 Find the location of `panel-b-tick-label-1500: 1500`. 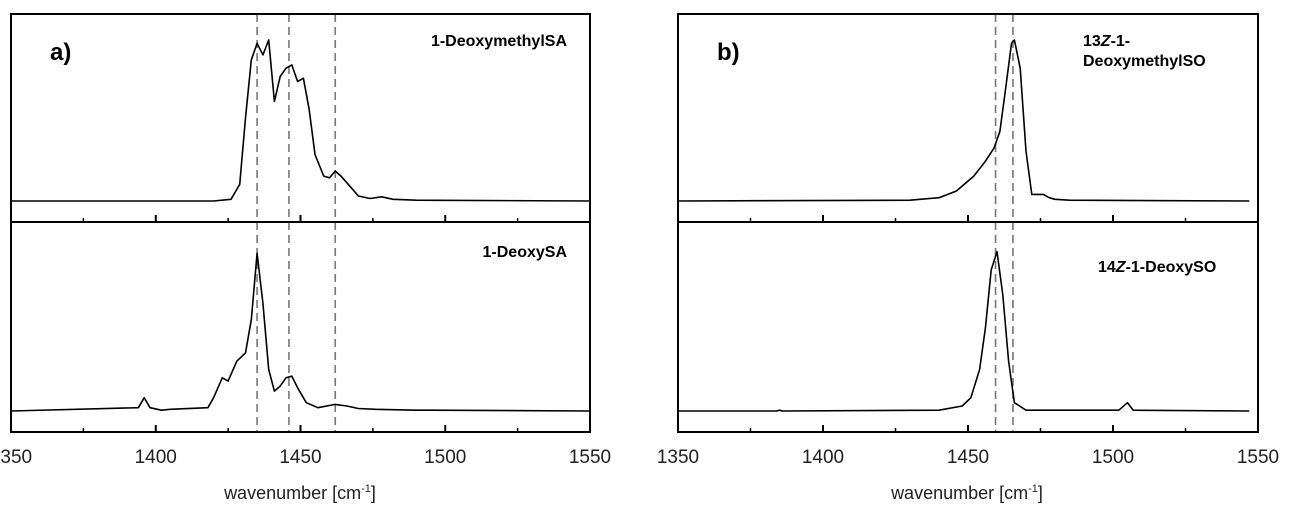

panel-b-tick-label-1500: 1500 is located at coordinates (1113, 457).